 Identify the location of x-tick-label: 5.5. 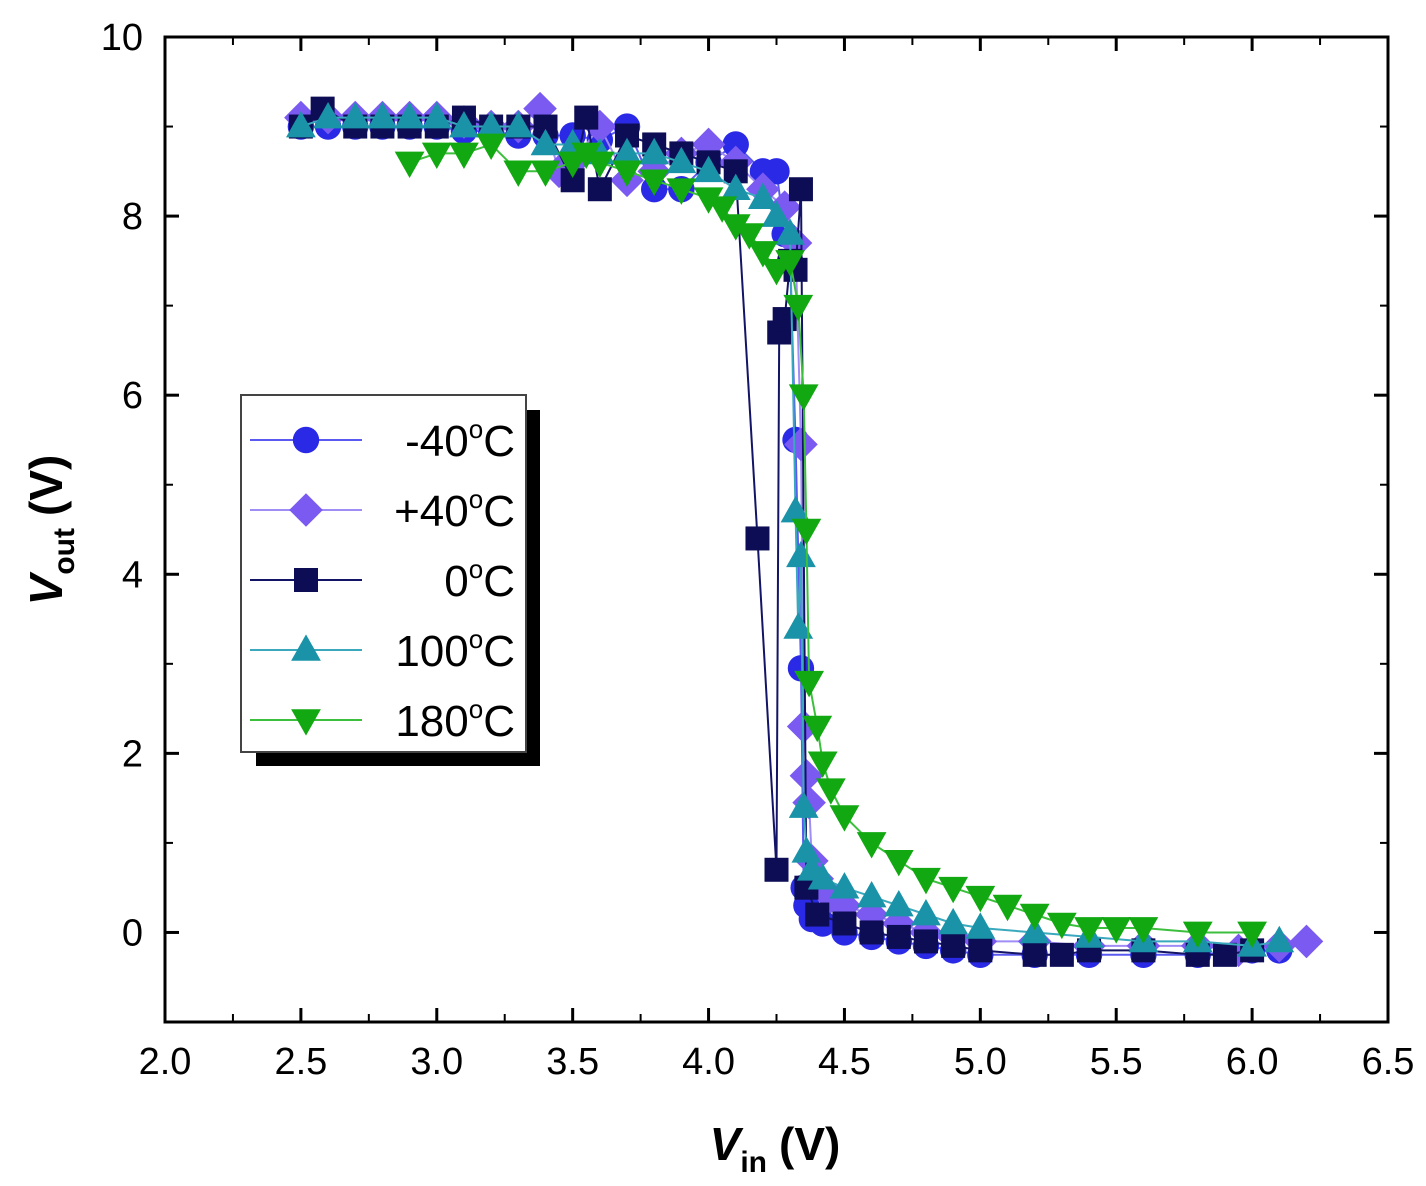
(1116, 1062).